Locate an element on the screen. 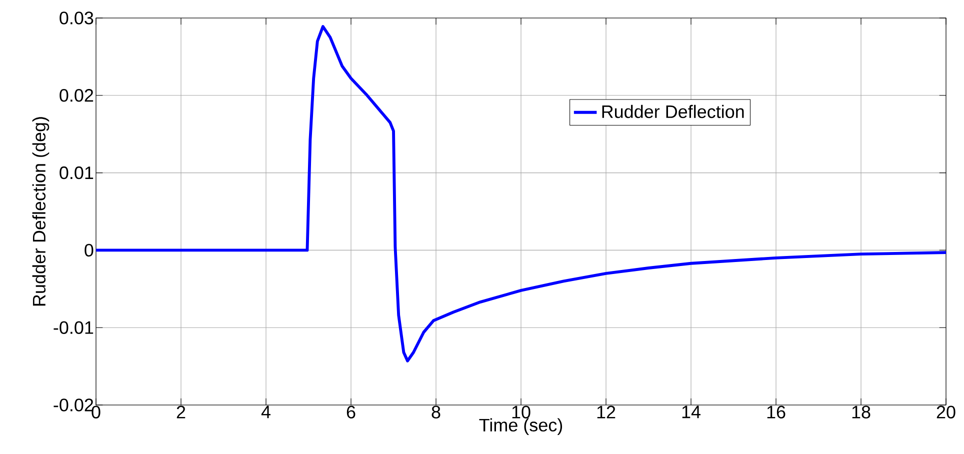 Image resolution: width=964 pixels, height=454 pixels. x-tick-label: 4 is located at coordinates (265, 412).